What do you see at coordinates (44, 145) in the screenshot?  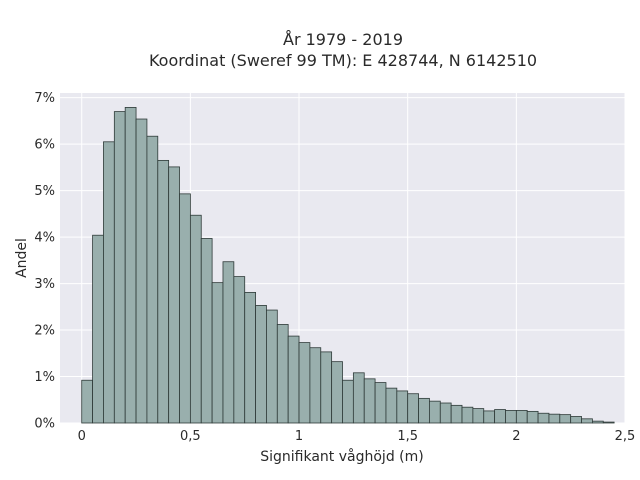 I see `y-tick-label: 6%` at bounding box center [44, 145].